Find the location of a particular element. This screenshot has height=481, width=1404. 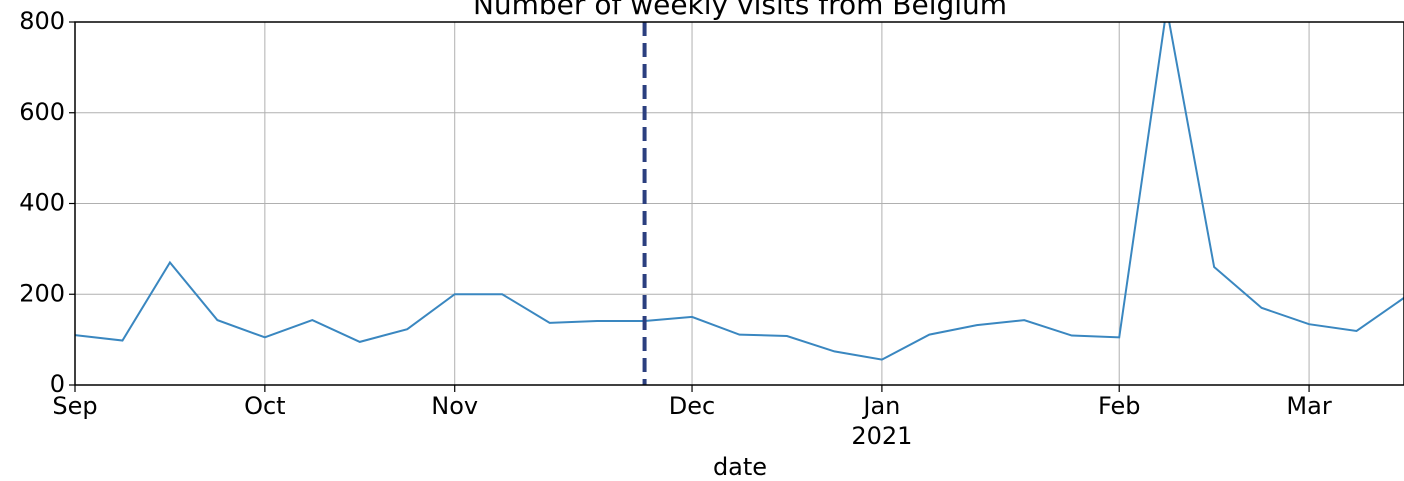

x-tick-label: Feb is located at coordinates (1119, 406).